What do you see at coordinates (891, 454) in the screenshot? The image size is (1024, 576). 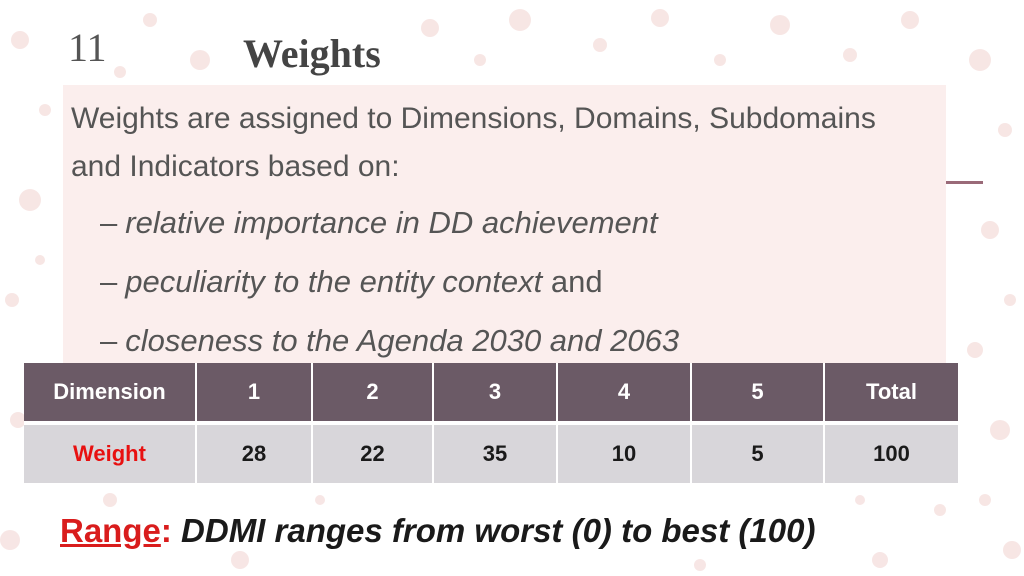 I see `table-cell-total: 100` at bounding box center [891, 454].